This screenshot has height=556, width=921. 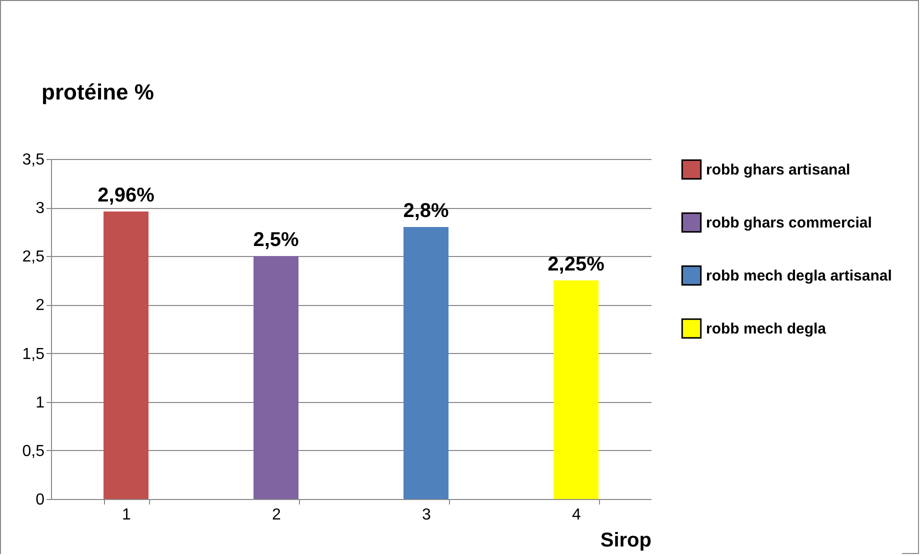 What do you see at coordinates (576, 264) in the screenshot?
I see `data-label: 2,25%` at bounding box center [576, 264].